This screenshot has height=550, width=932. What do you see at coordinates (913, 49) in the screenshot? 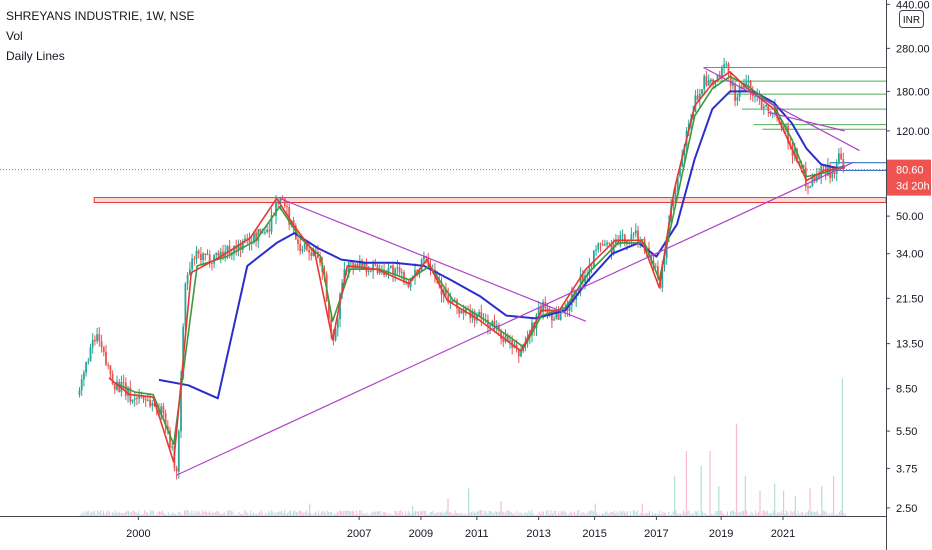
I see `y-tick-label: 280.00` at bounding box center [913, 49].